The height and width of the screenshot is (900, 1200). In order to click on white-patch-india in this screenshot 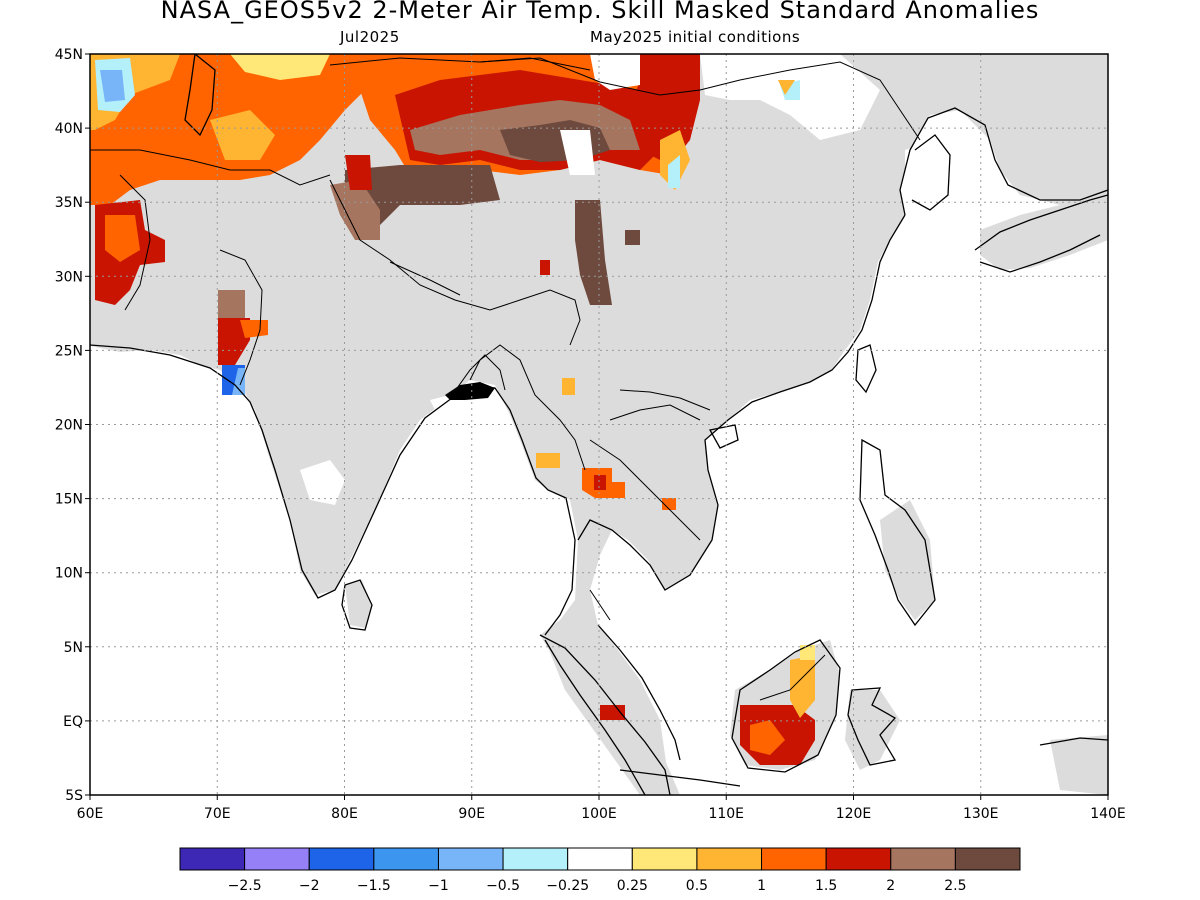, I will do `click(322, 482)`.